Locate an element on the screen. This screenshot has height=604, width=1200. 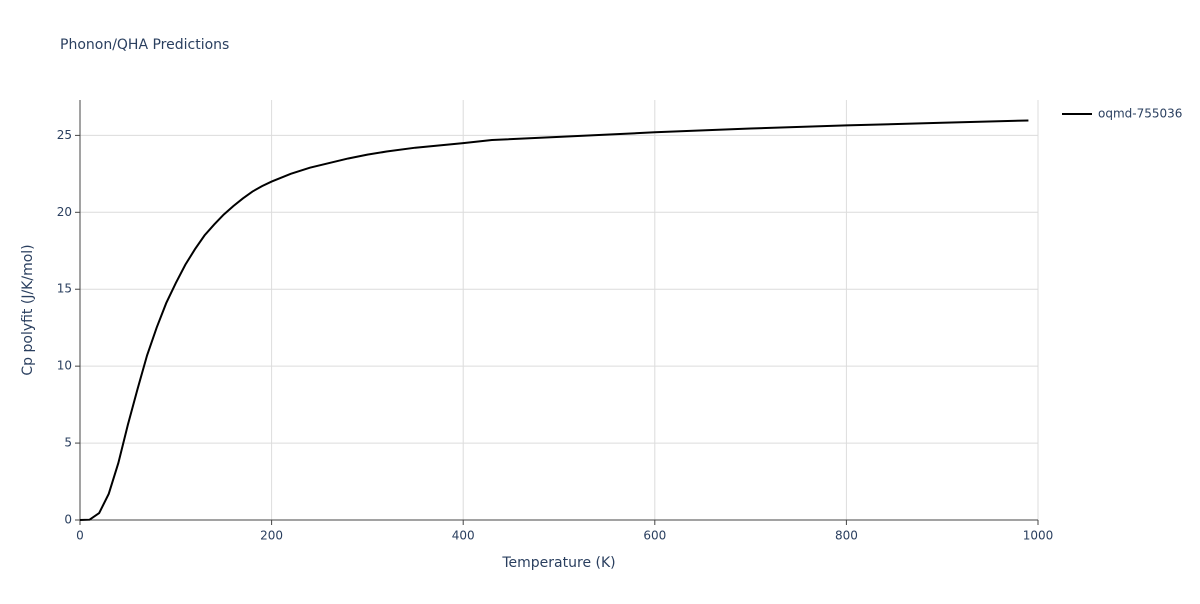
x-tick-label: 0 is located at coordinates (80, 536).